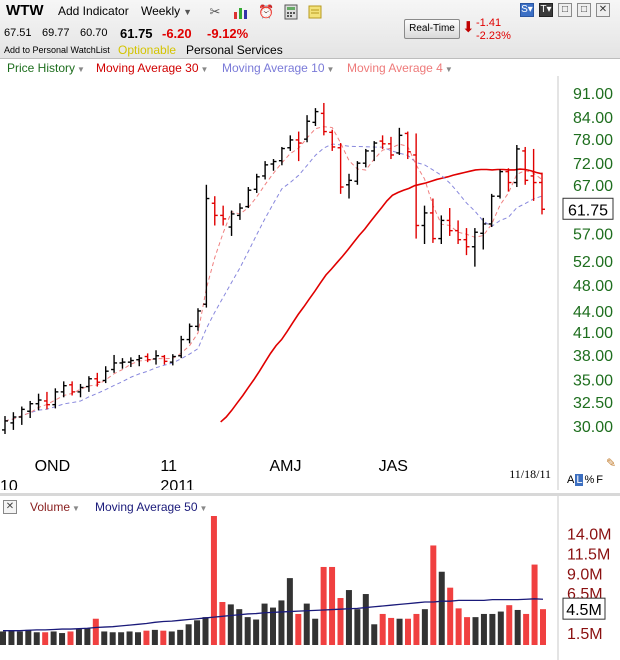 Image resolution: width=620 pixels, height=660 pixels. I want to click on last-price-box, so click(588, 208).